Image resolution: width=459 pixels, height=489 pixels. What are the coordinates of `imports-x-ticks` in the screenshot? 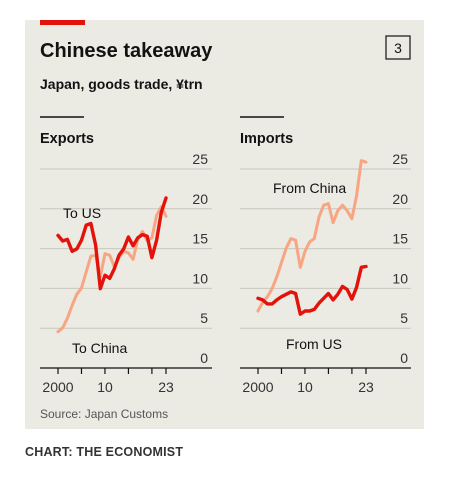 It's located at (312, 371).